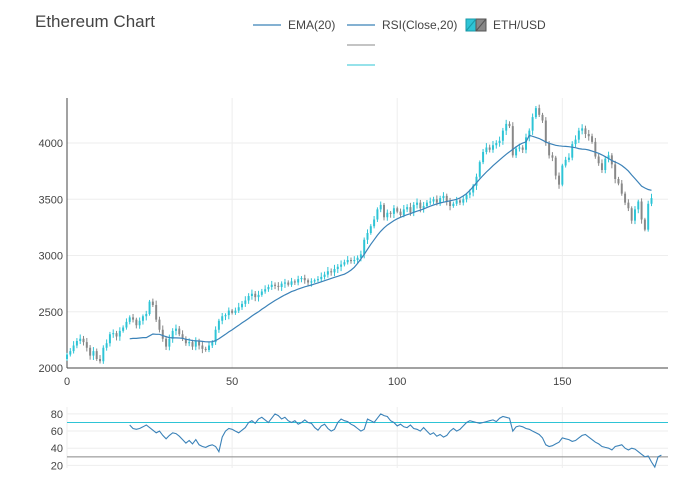 This screenshot has width=700, height=500. Describe the element at coordinates (481, 25) in the screenshot. I see `legend-eth-dec-diag` at that location.